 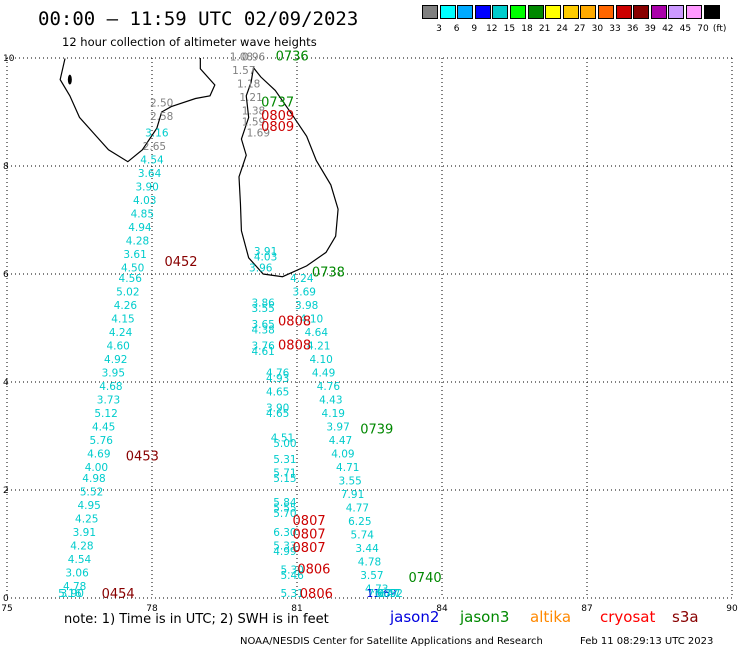 What do you see at coordinates (142, 214) in the screenshot?
I see `wave-height-value: 4.85` at bounding box center [142, 214].